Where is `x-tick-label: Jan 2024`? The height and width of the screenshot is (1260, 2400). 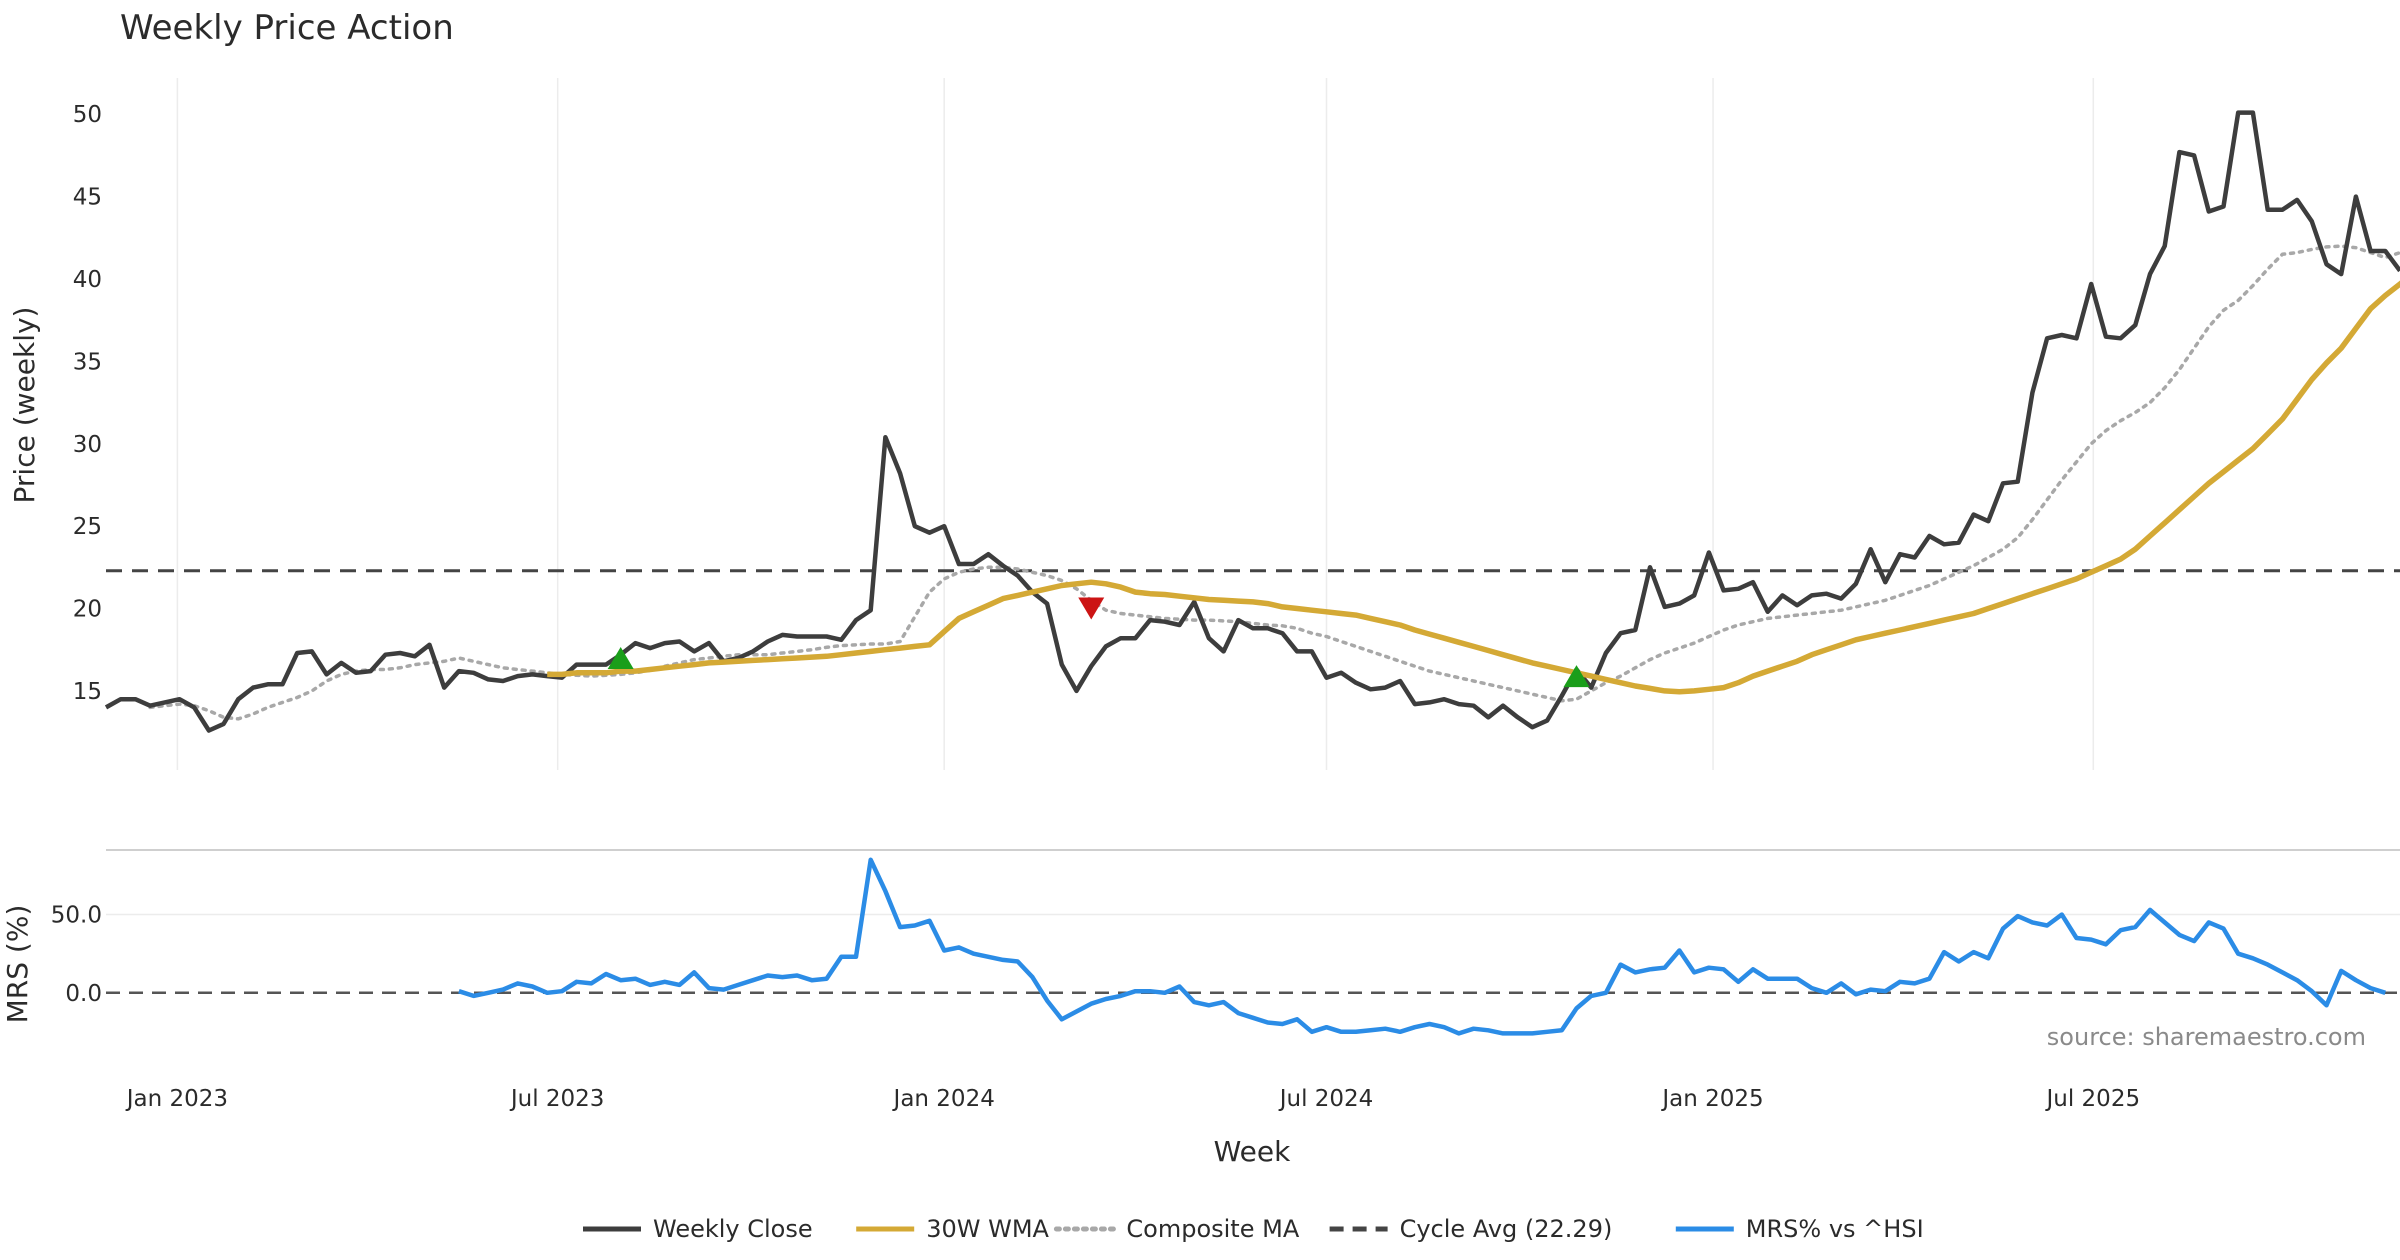 x-tick-label: Jan 2024 is located at coordinates (943, 1099).